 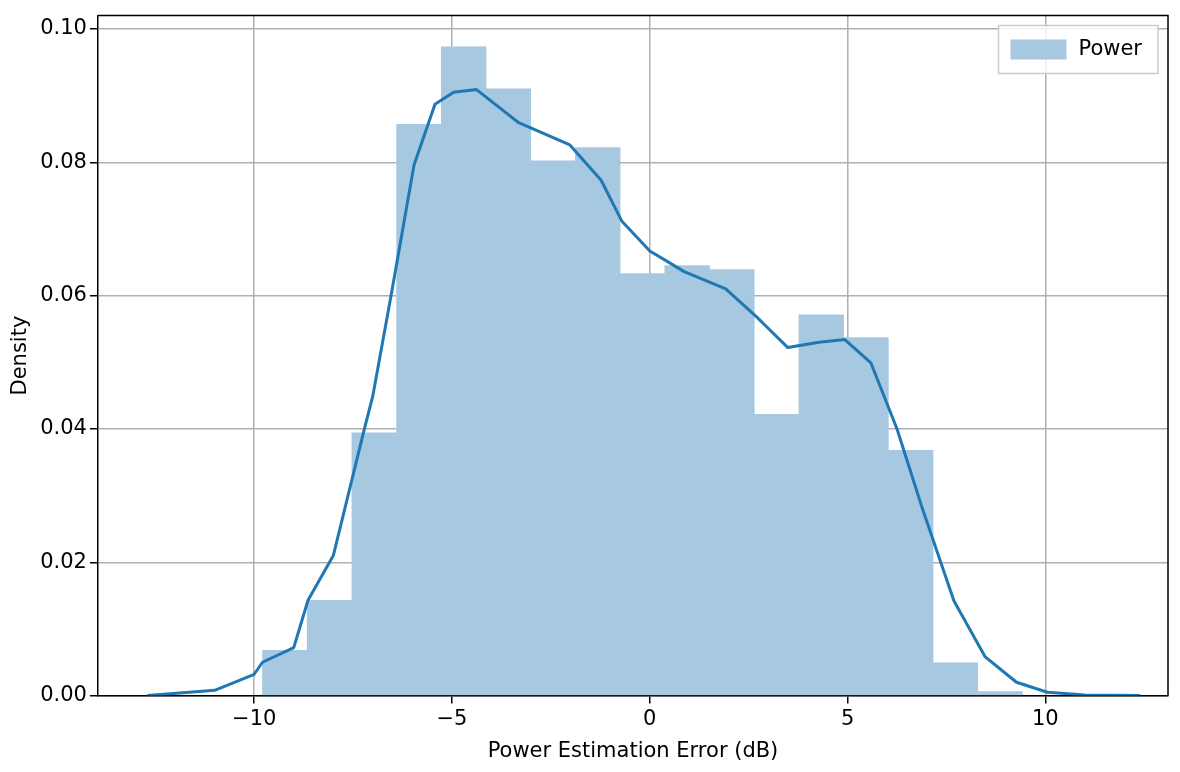 I want to click on x-tick-label: 10, so click(x=1045, y=717).